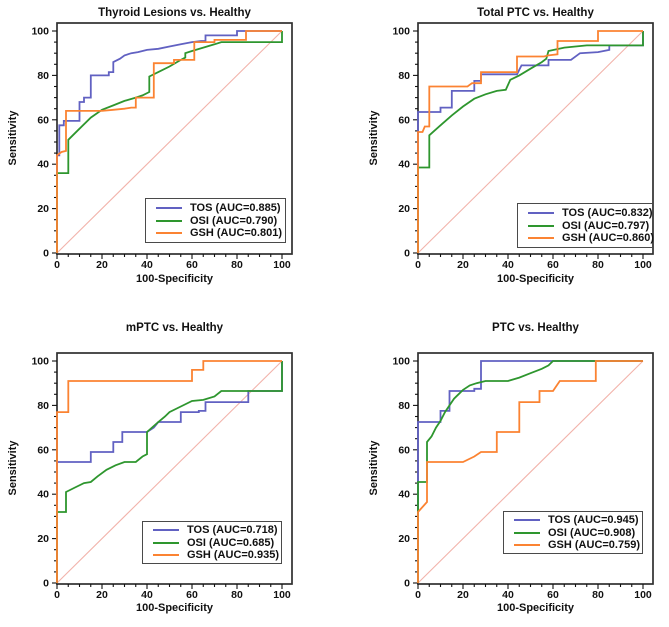  I want to click on legend-row: GSH (AUC=0.801), so click(215, 233).